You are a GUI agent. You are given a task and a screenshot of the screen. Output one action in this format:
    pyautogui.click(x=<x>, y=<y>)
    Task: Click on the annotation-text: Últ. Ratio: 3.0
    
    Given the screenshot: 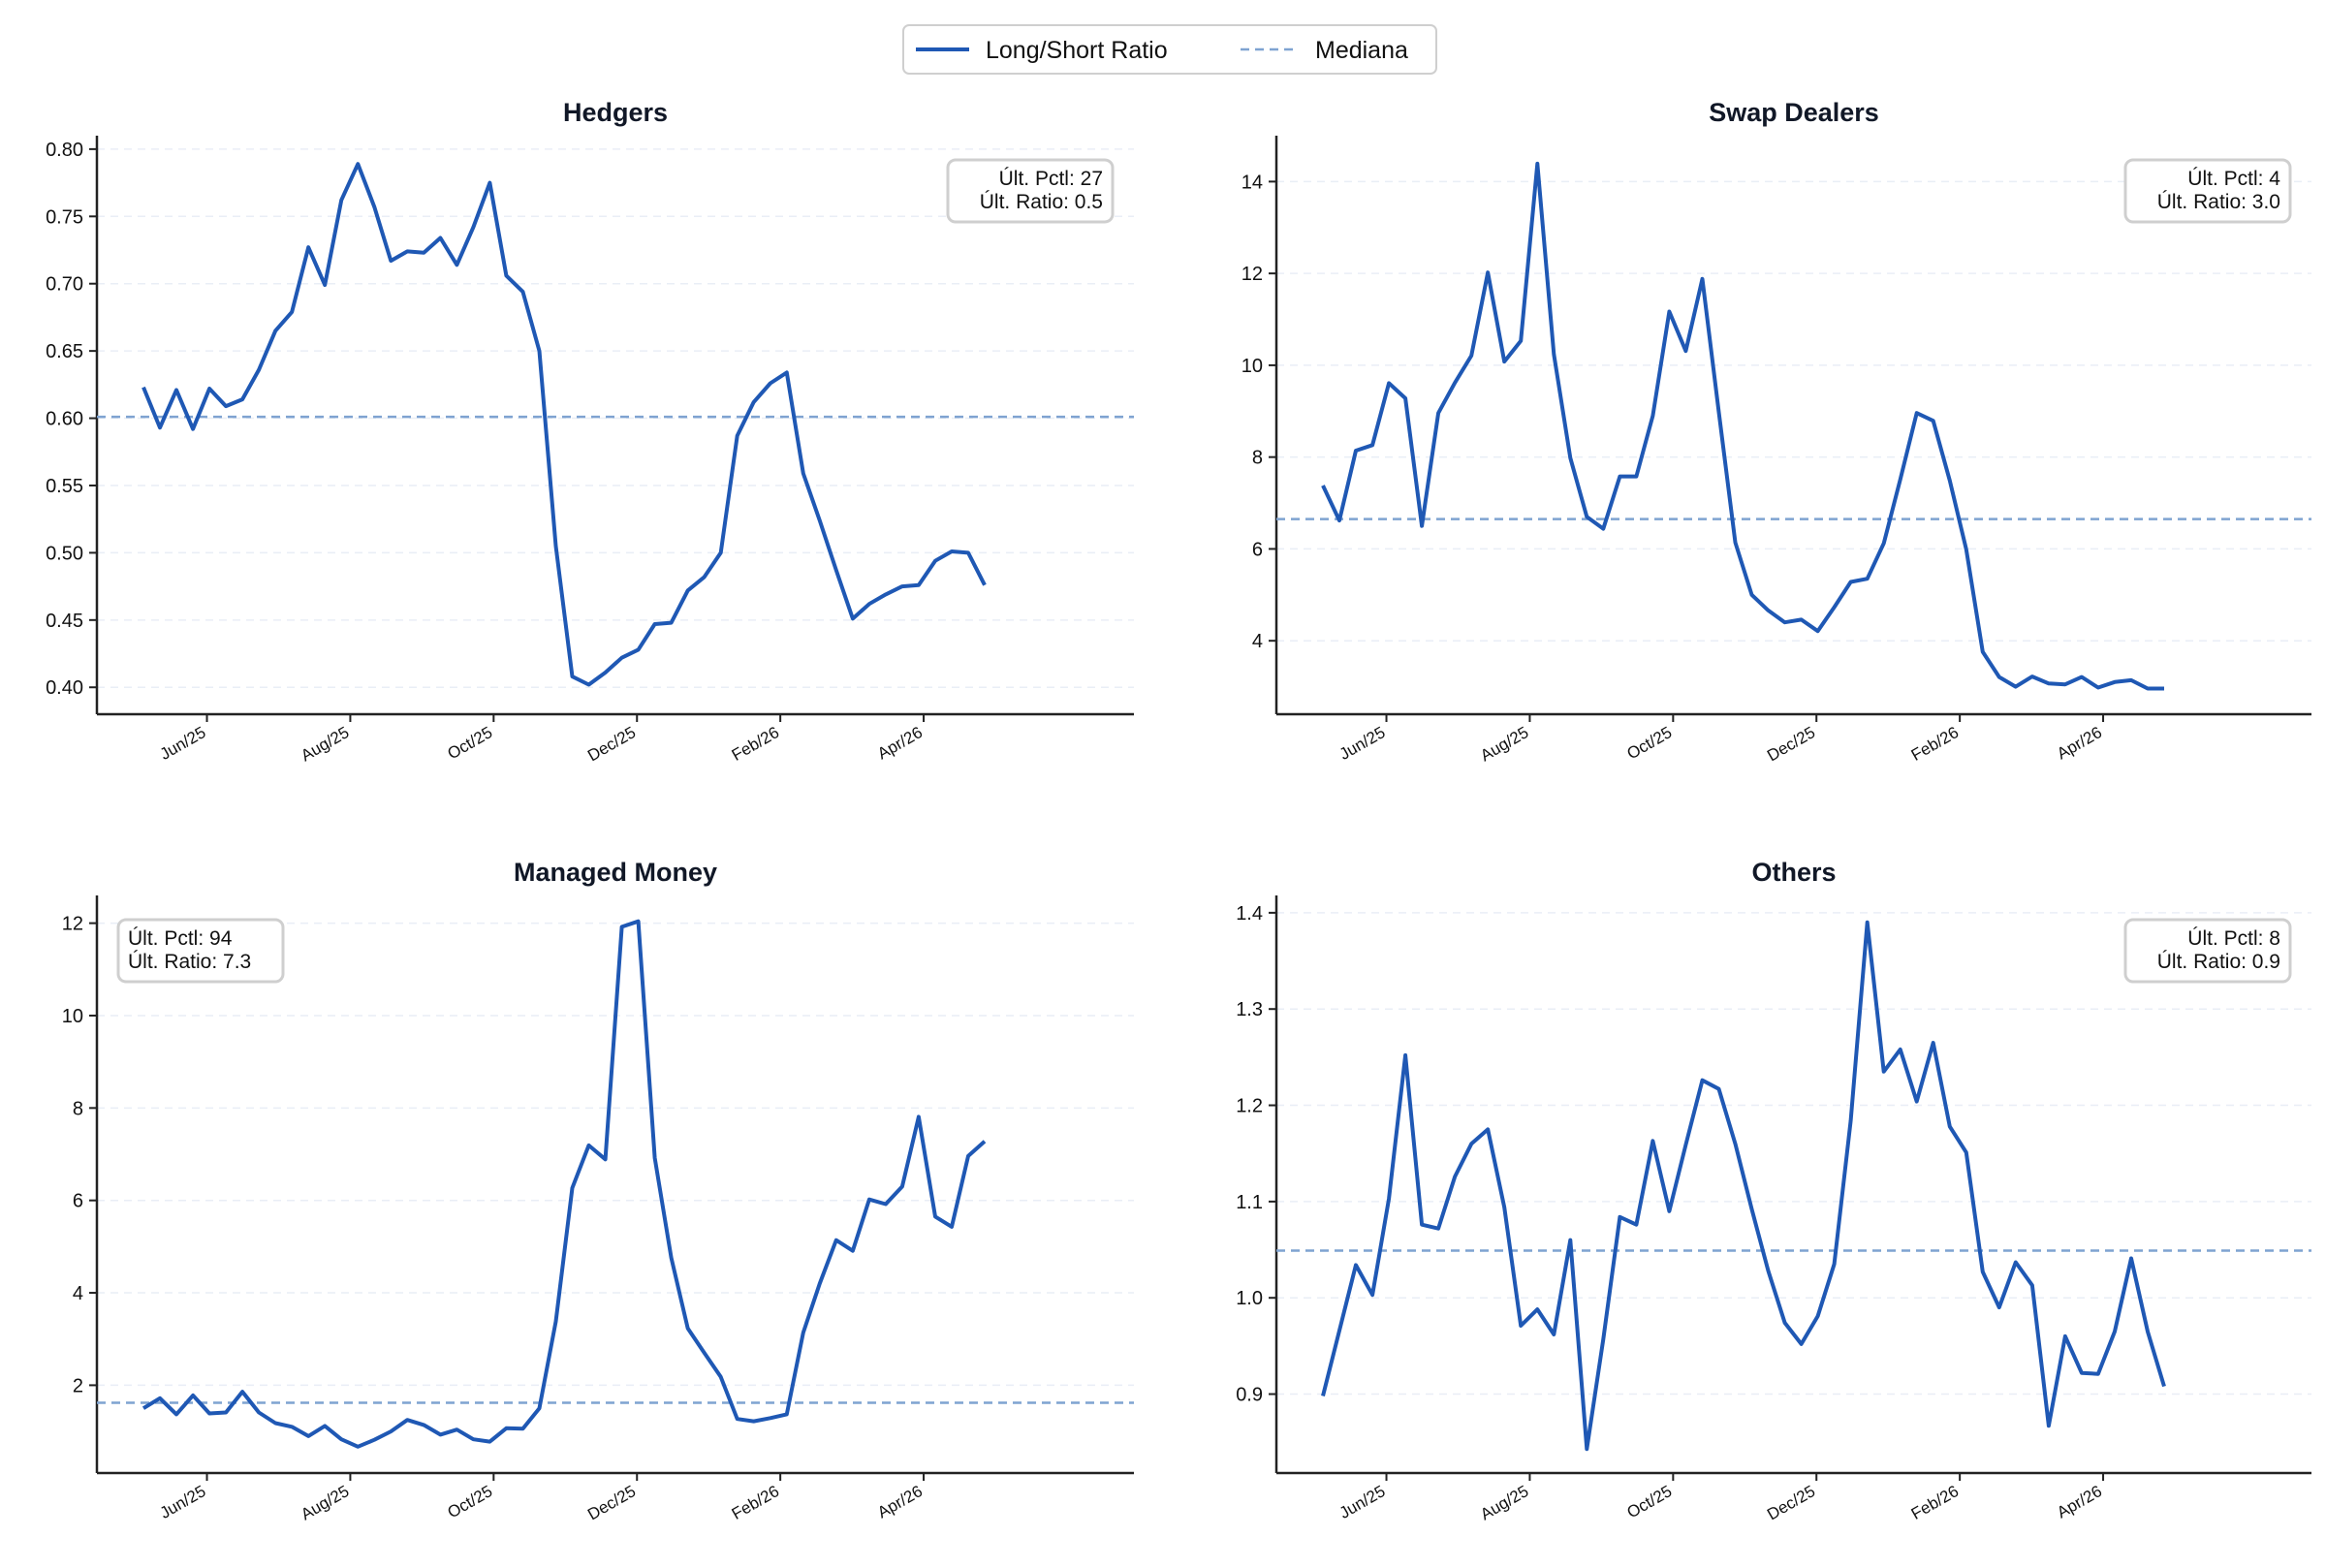 What is the action you would take?
    pyautogui.click(x=2218, y=202)
    